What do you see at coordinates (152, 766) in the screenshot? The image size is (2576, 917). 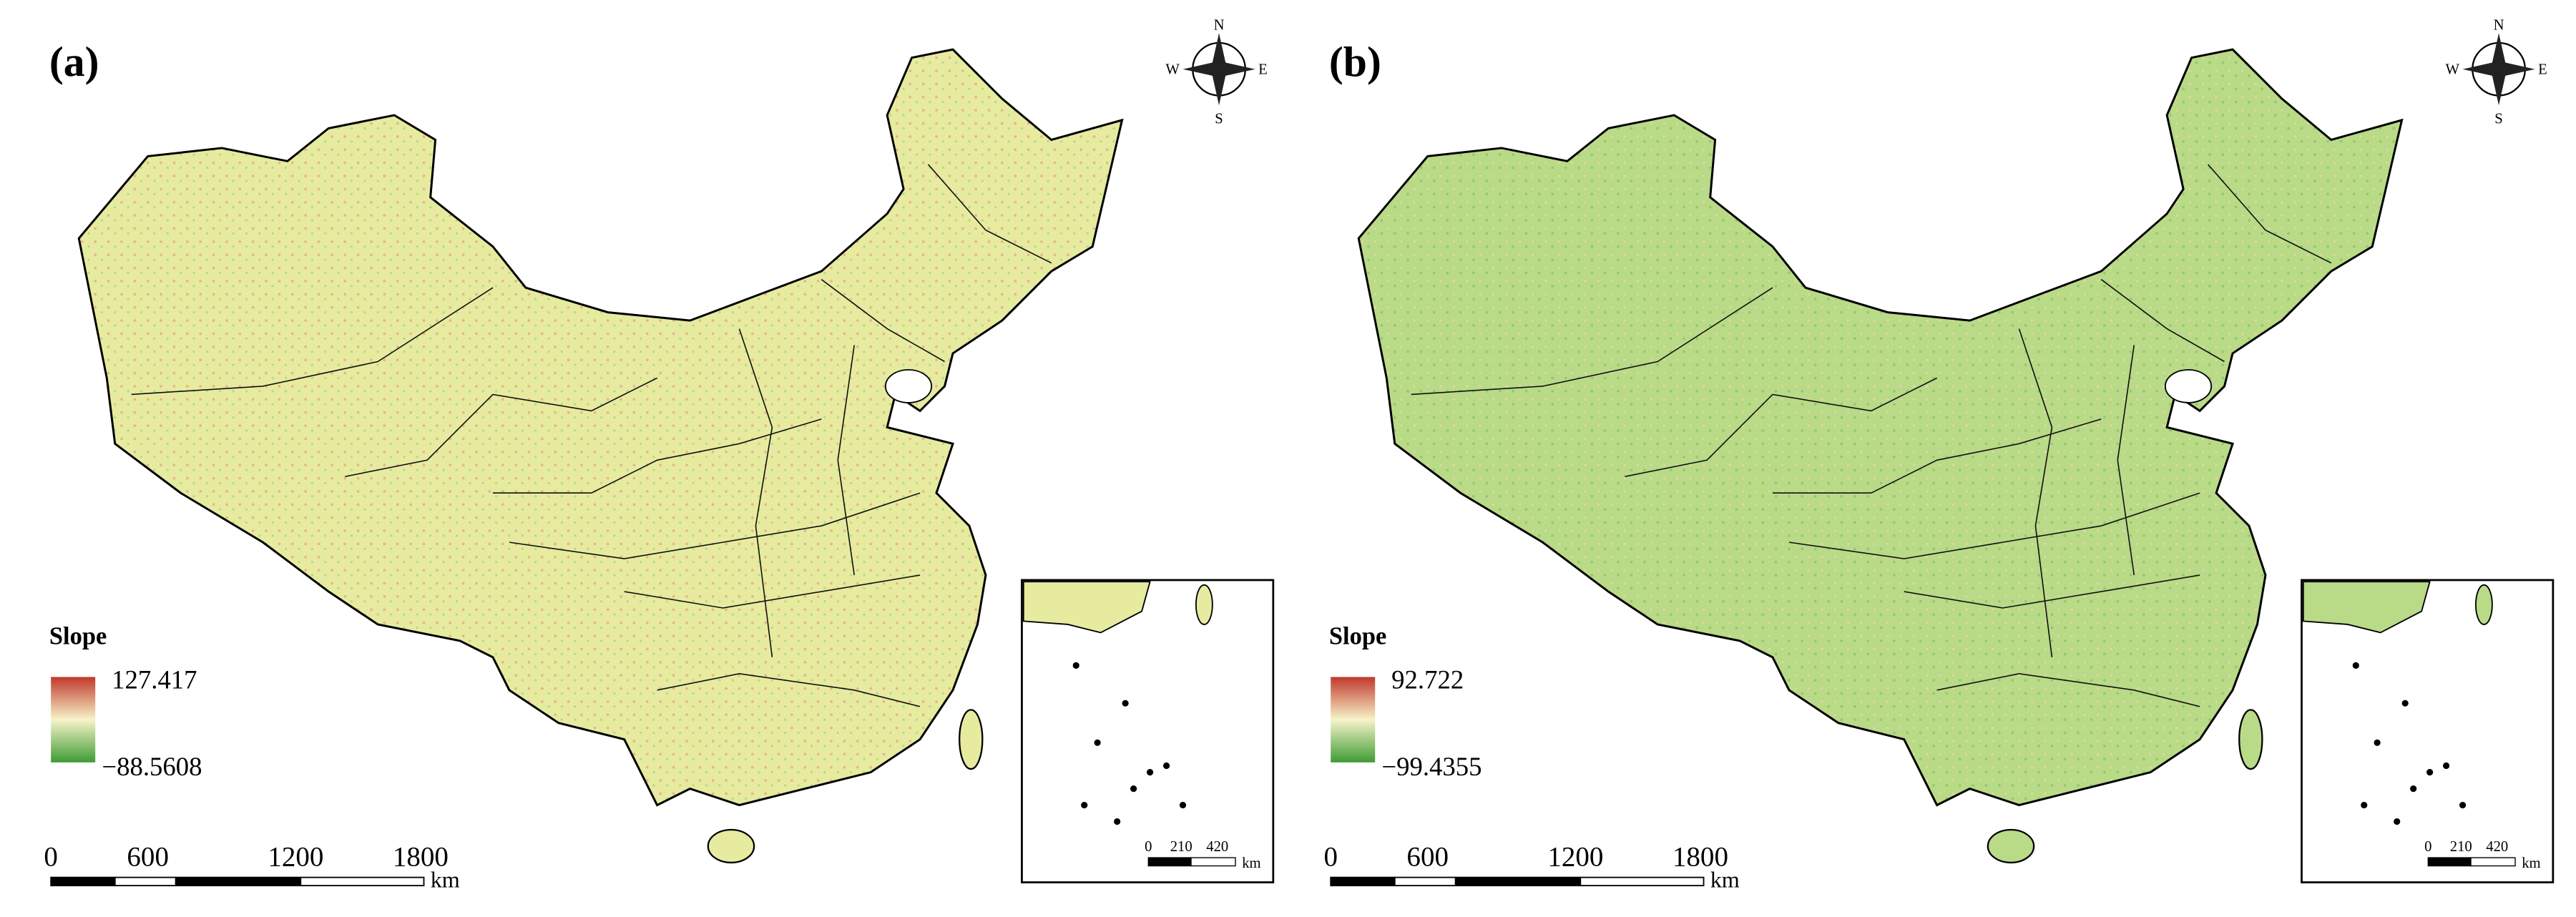 I see `legend-min: −88.5608` at bounding box center [152, 766].